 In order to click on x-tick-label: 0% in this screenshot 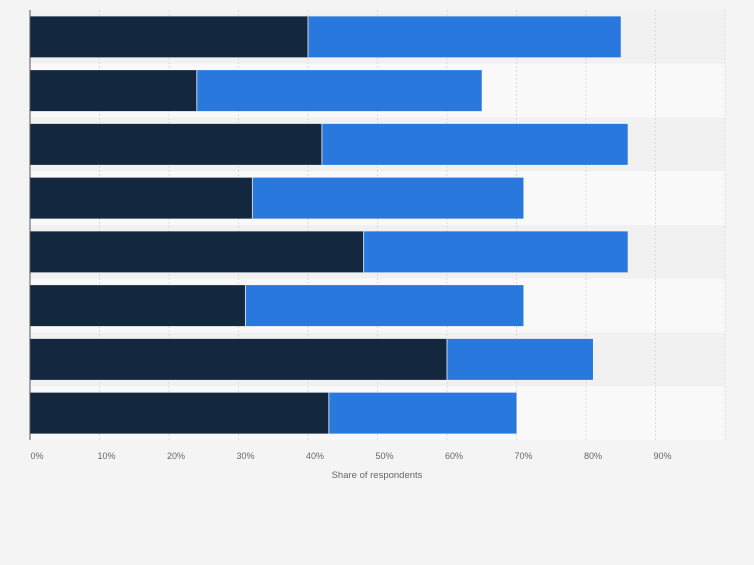, I will do `click(36, 456)`.